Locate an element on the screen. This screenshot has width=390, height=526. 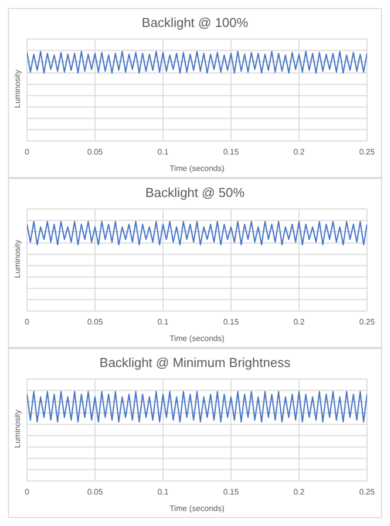
chart-title: Backlight @ Minimum Brightness is located at coordinates (195, 363).